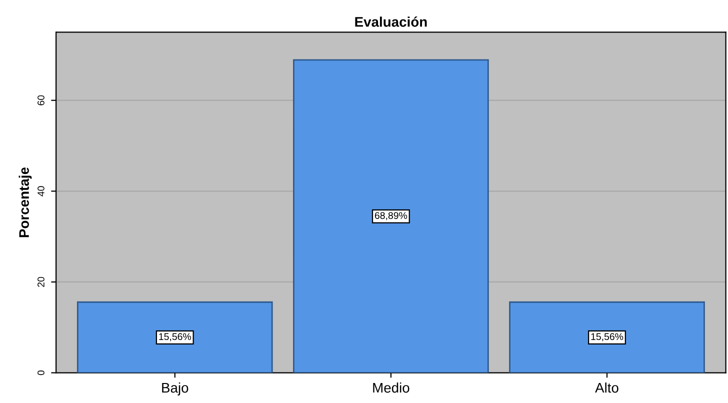 This screenshot has width=728, height=403. I want to click on y-tick-label: 0, so click(41, 373).